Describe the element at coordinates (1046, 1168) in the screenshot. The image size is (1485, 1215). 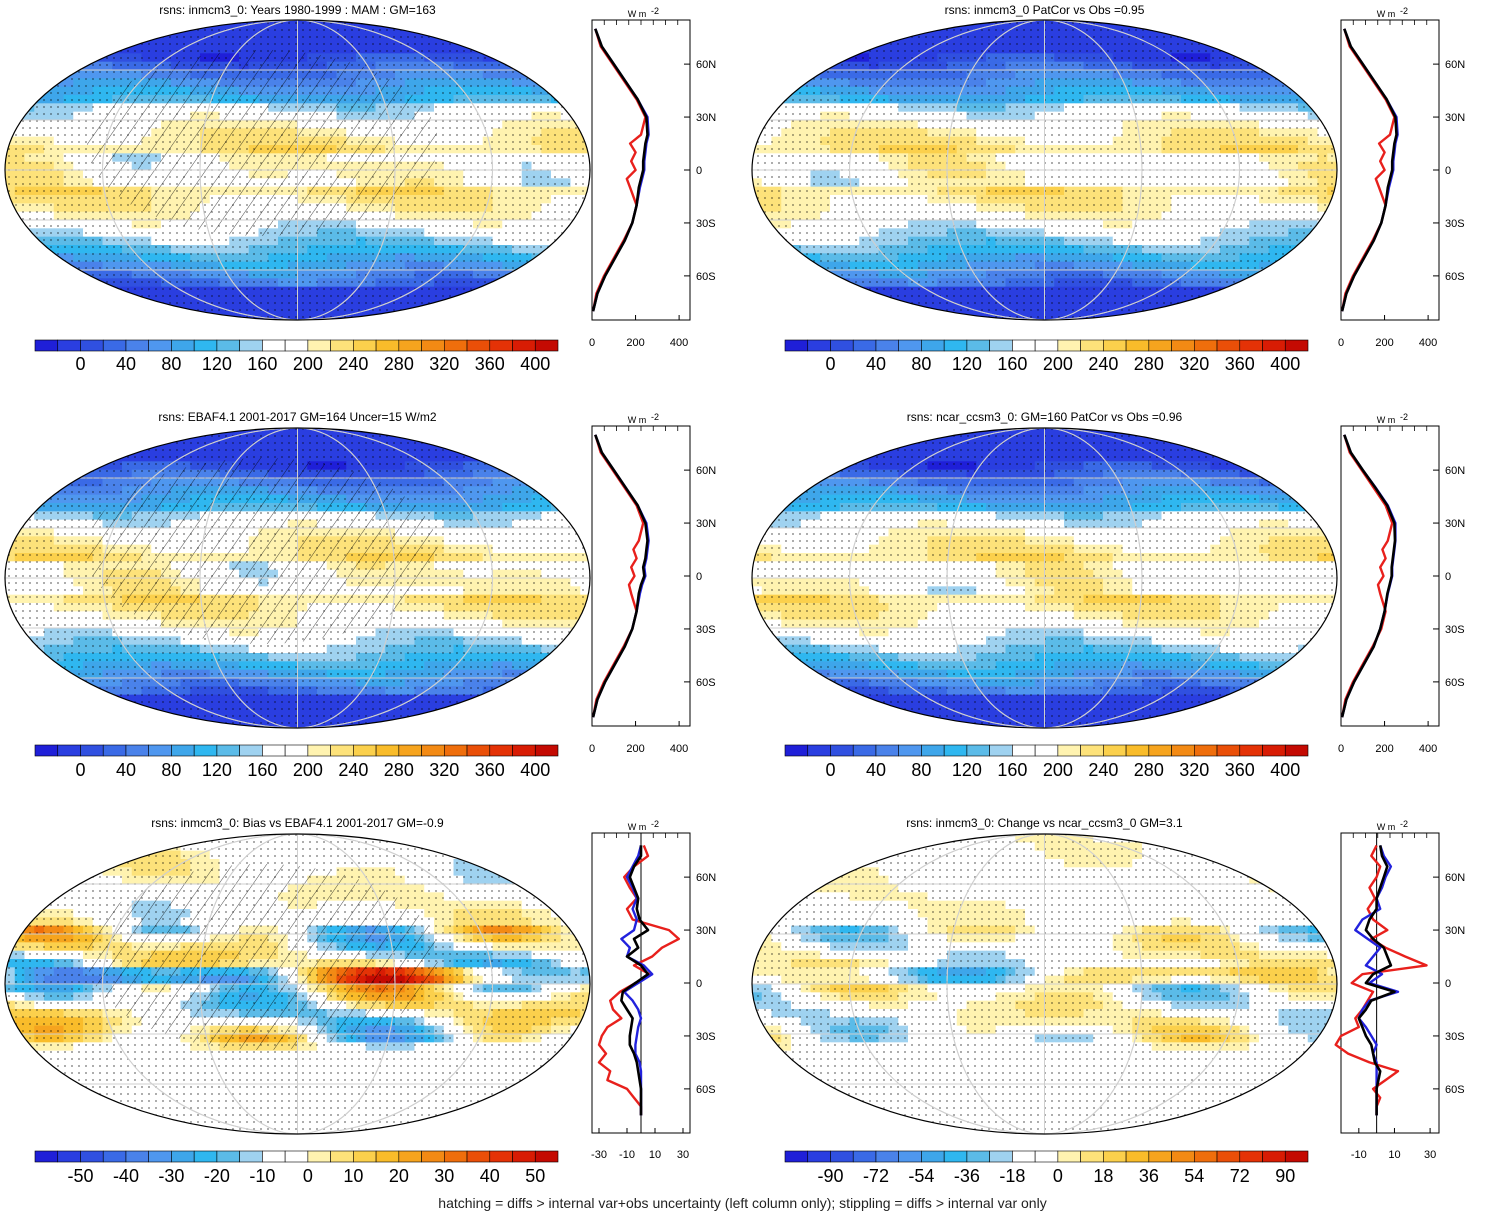
I see `colorbar-6: -90 -72 -54 -36 -18 0 18 36 54 72 90` at that location.